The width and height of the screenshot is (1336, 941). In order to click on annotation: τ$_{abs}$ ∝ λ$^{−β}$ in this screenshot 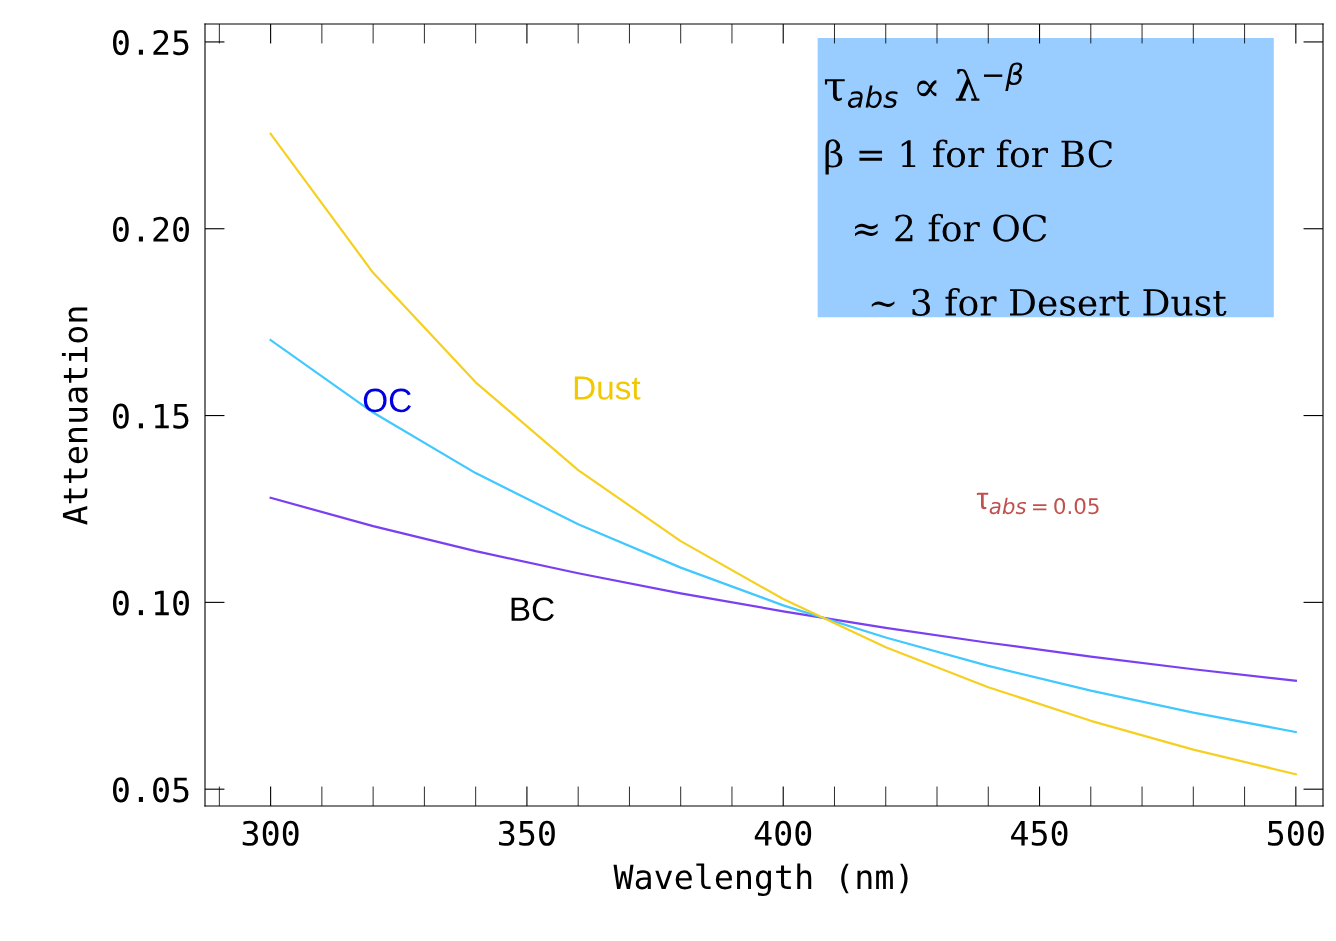, I will do `click(923, 85)`.